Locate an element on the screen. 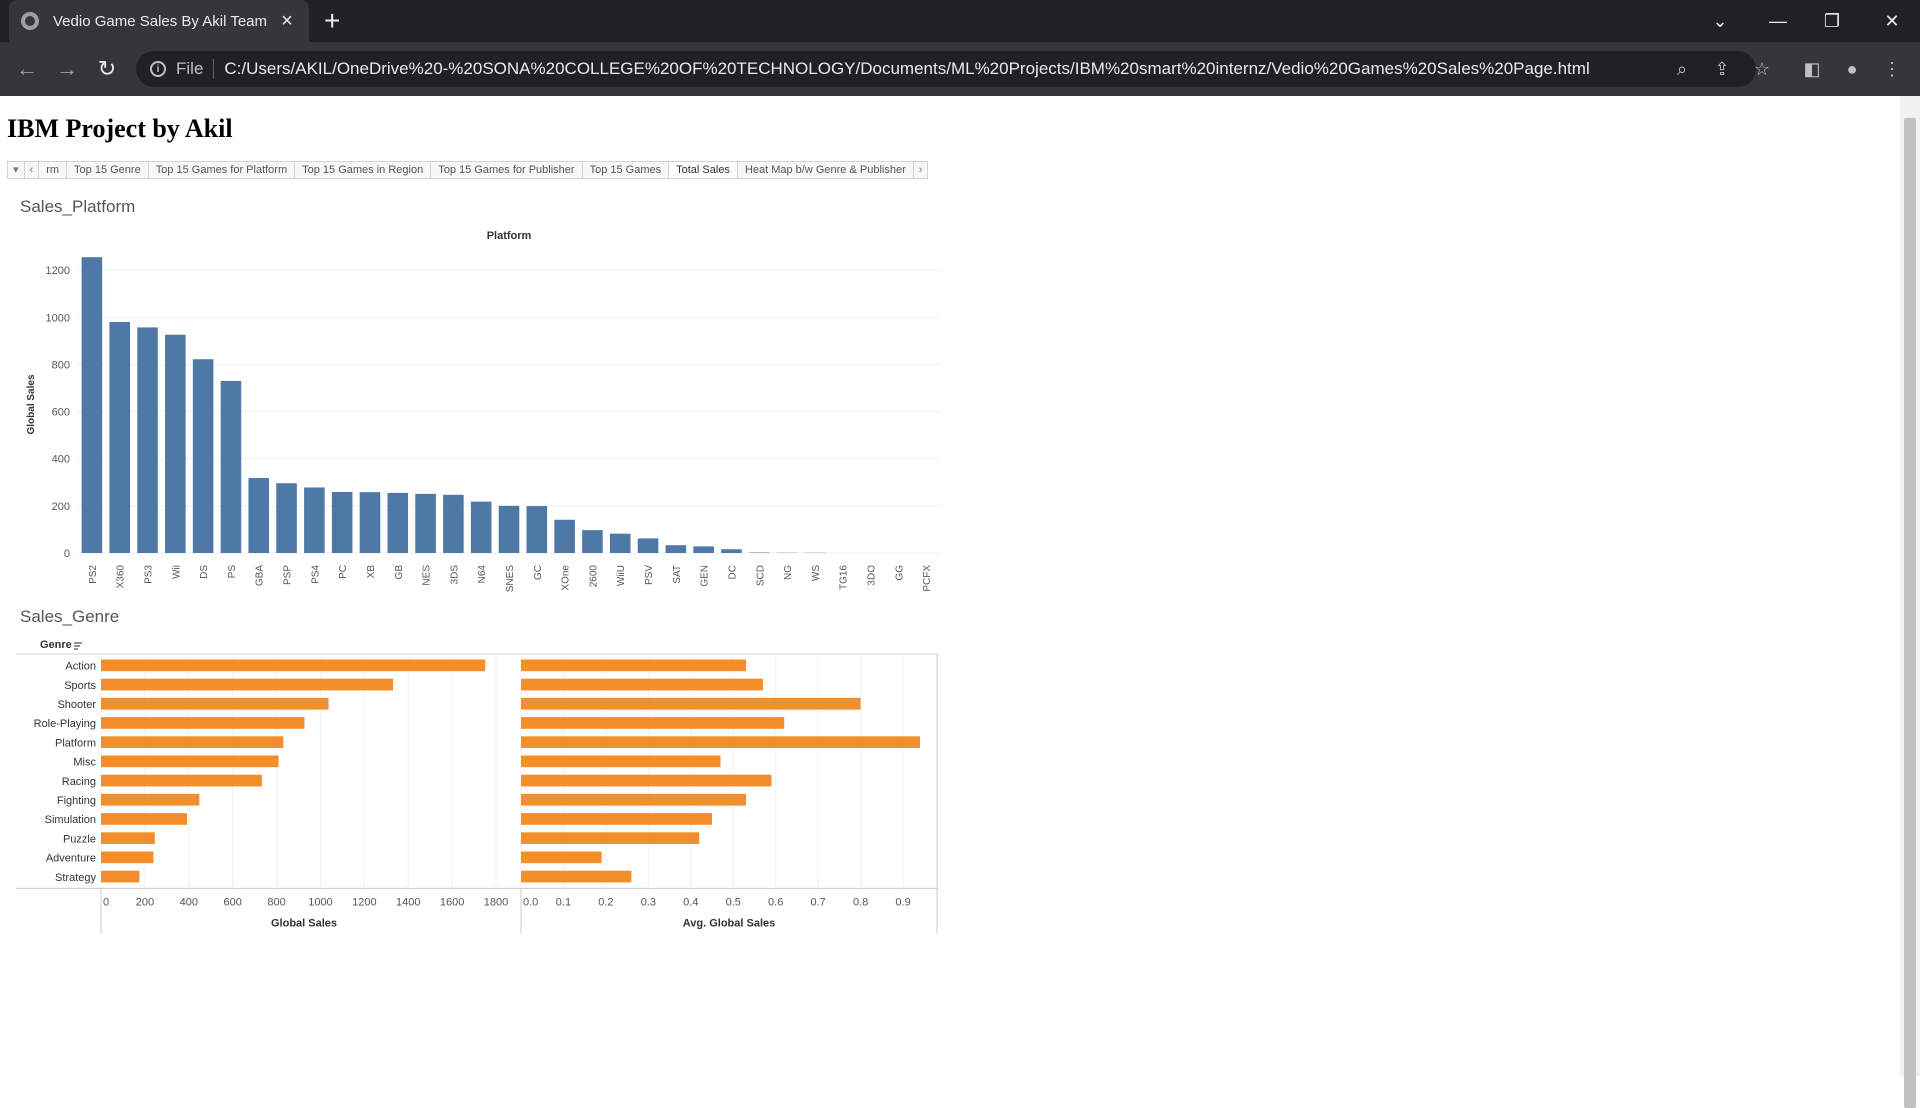  y-tick-label: 1000 is located at coordinates (58, 318).